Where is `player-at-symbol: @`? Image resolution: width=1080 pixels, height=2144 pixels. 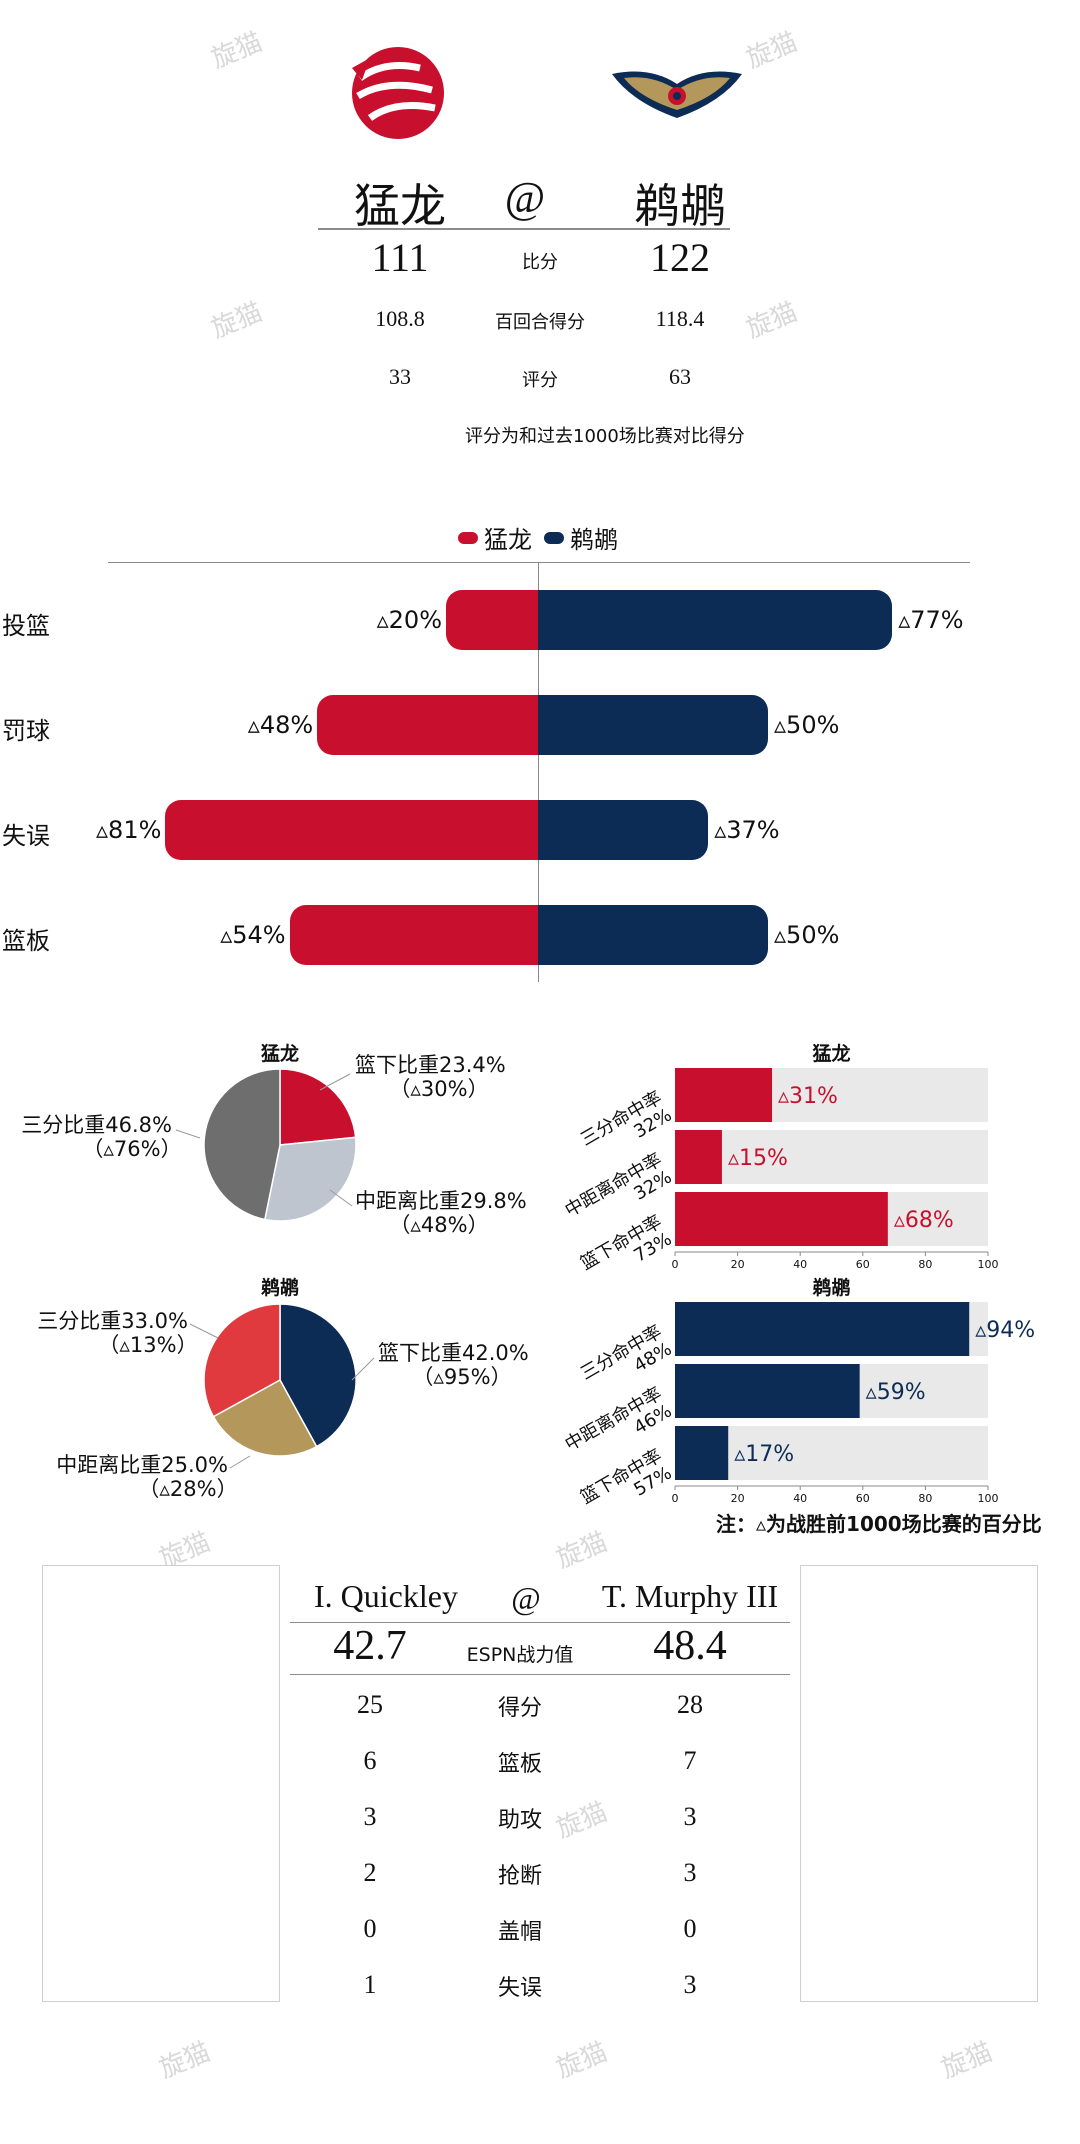 player-at-symbol: @ is located at coordinates (526, 1598).